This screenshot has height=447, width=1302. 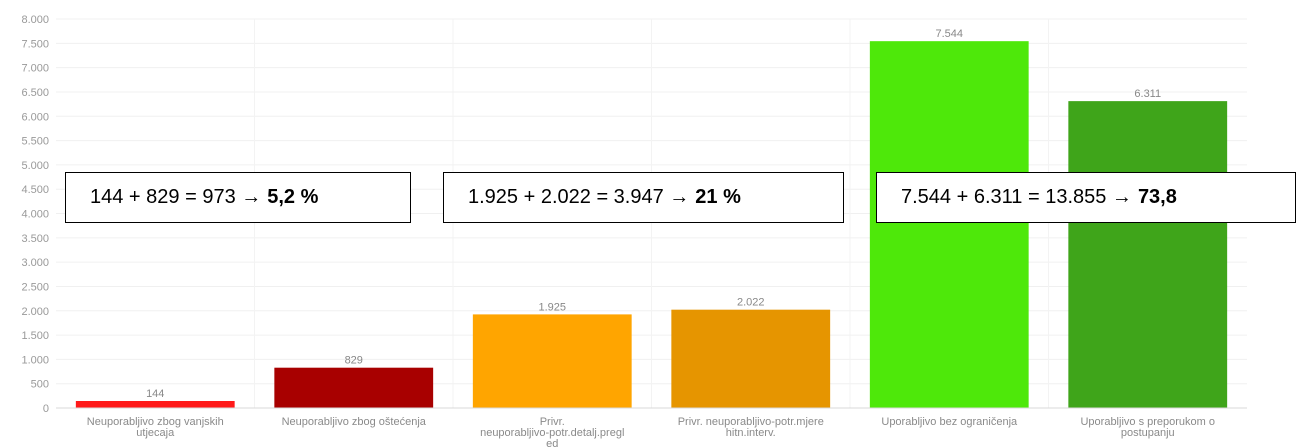 I want to click on annotation-text: 144 + 829 = 973 →, so click(x=176, y=197).